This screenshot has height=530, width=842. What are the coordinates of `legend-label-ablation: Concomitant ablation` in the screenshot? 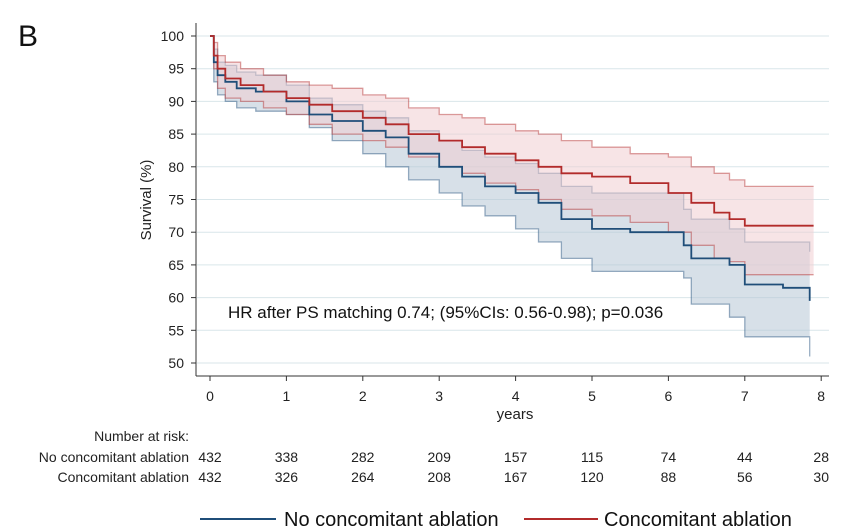 It's located at (698, 519).